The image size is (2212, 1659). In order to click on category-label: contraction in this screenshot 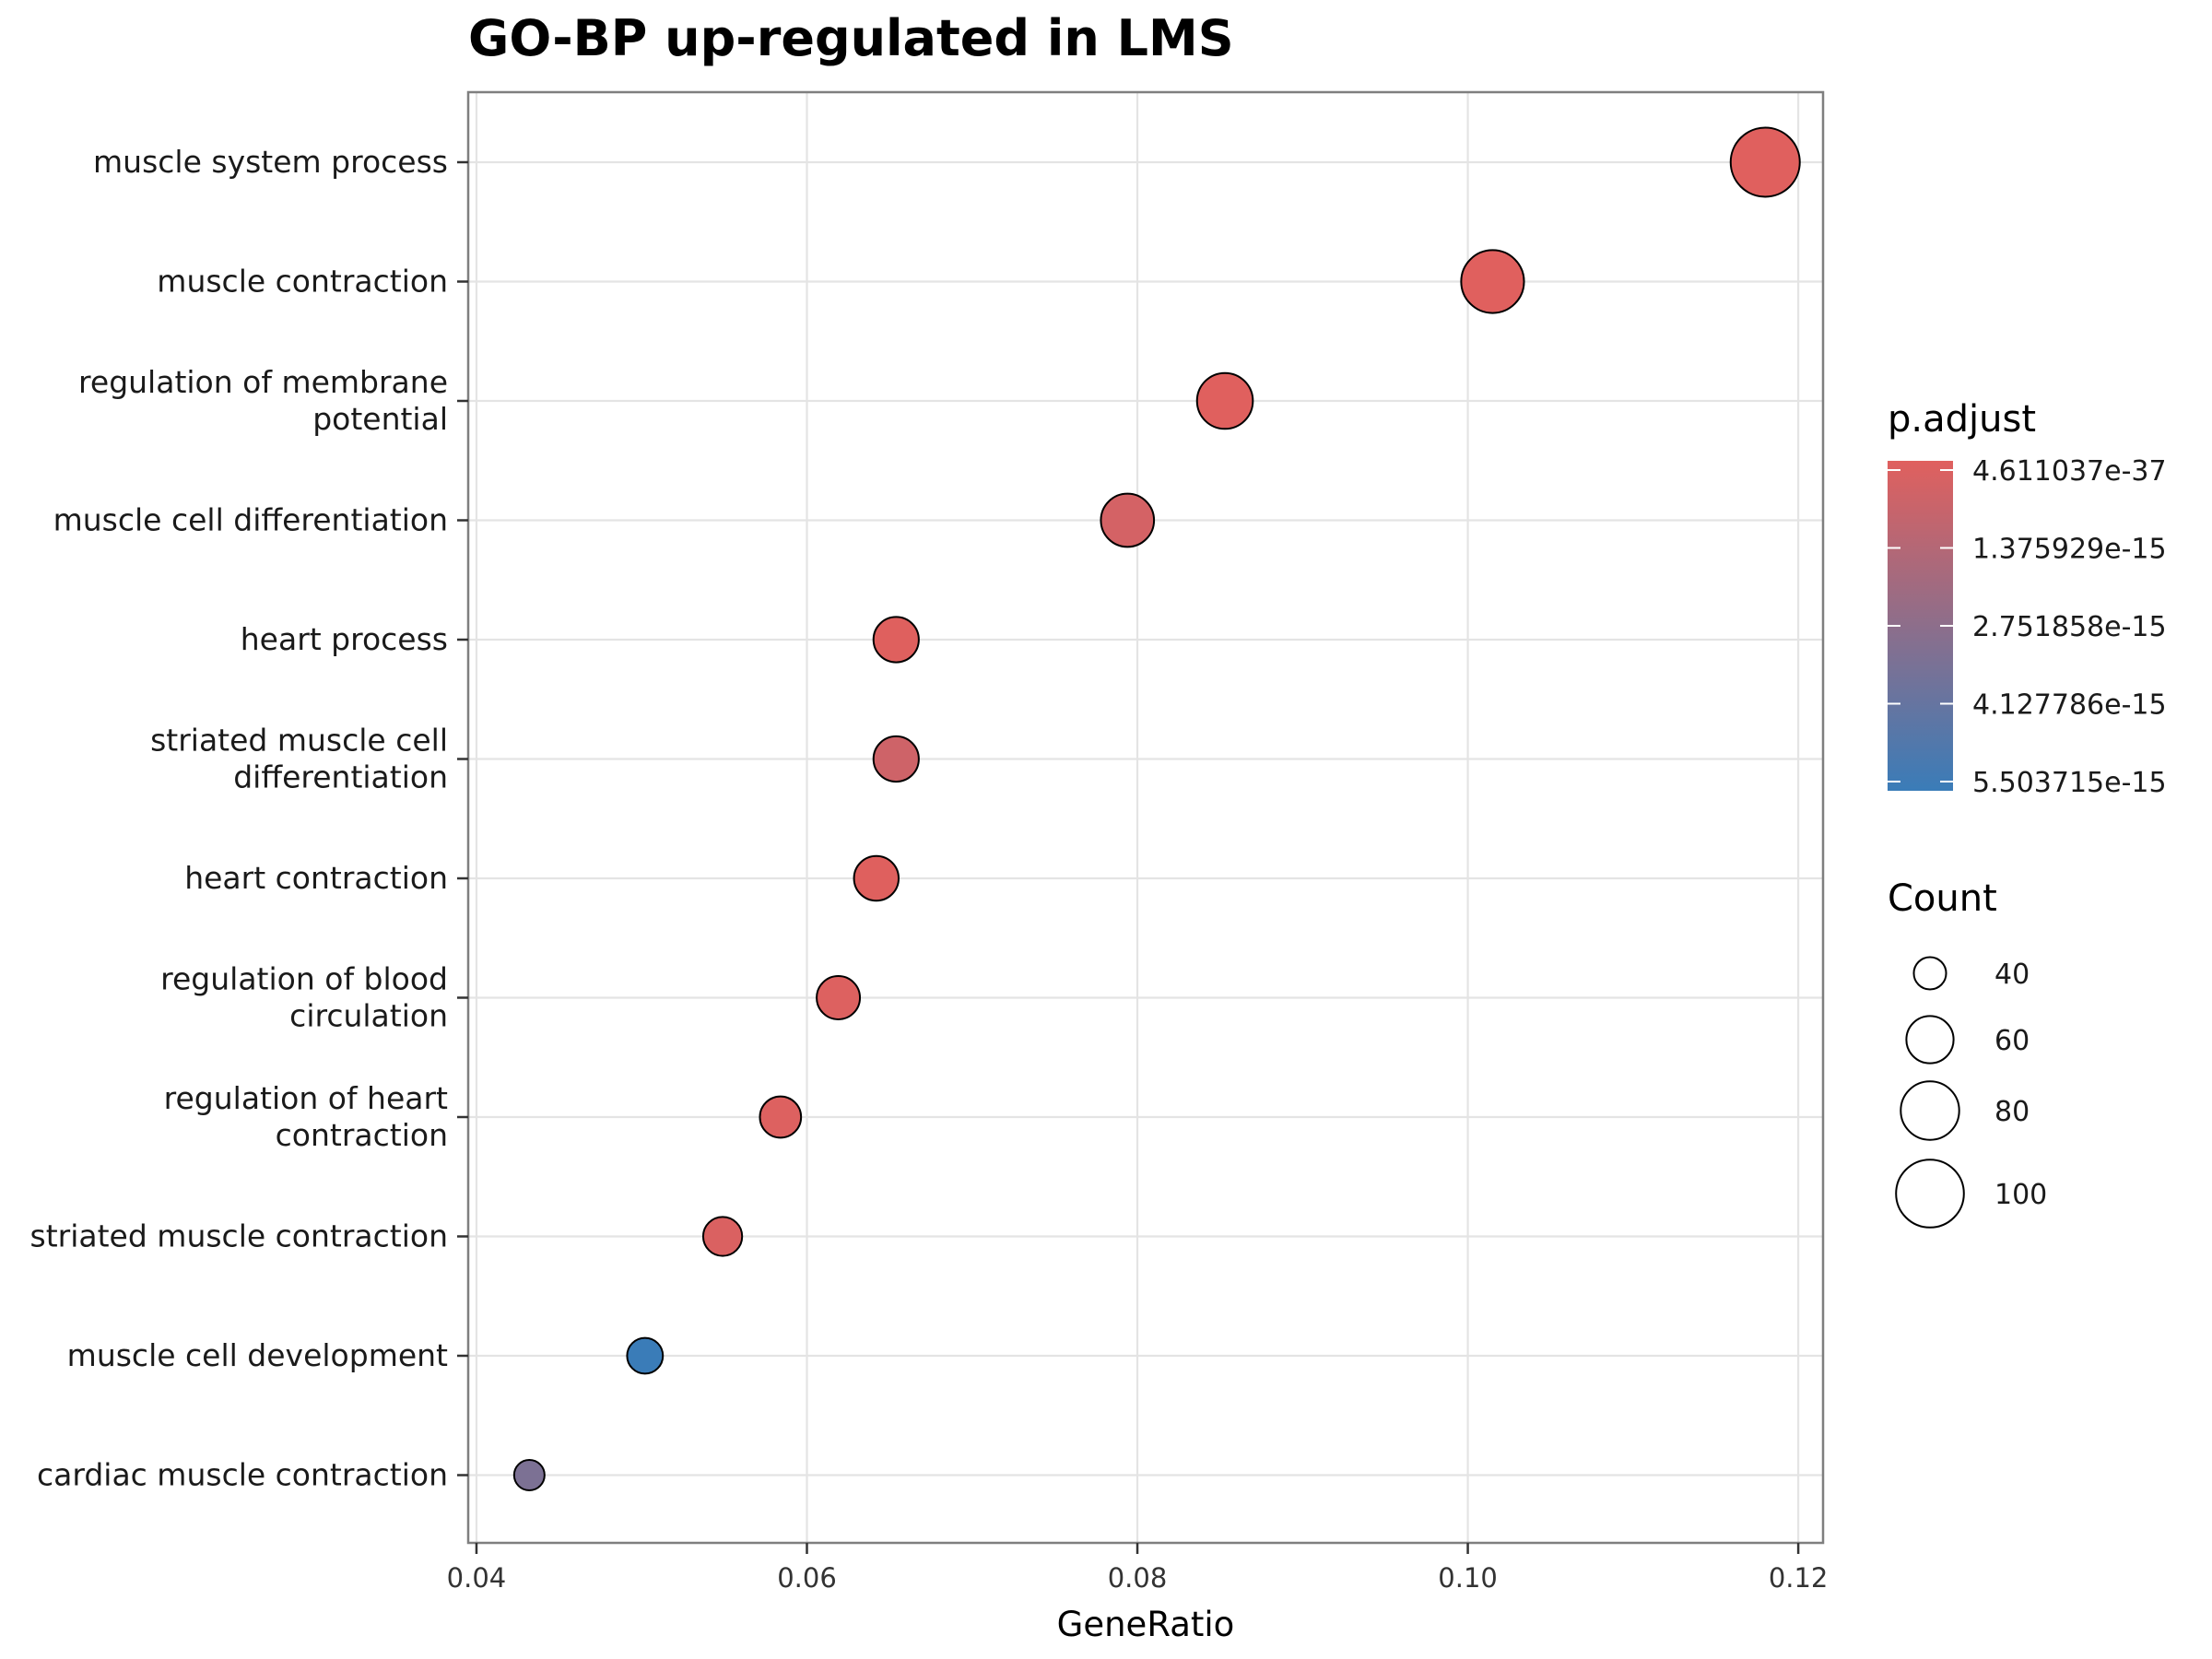, I will do `click(362, 1135)`.